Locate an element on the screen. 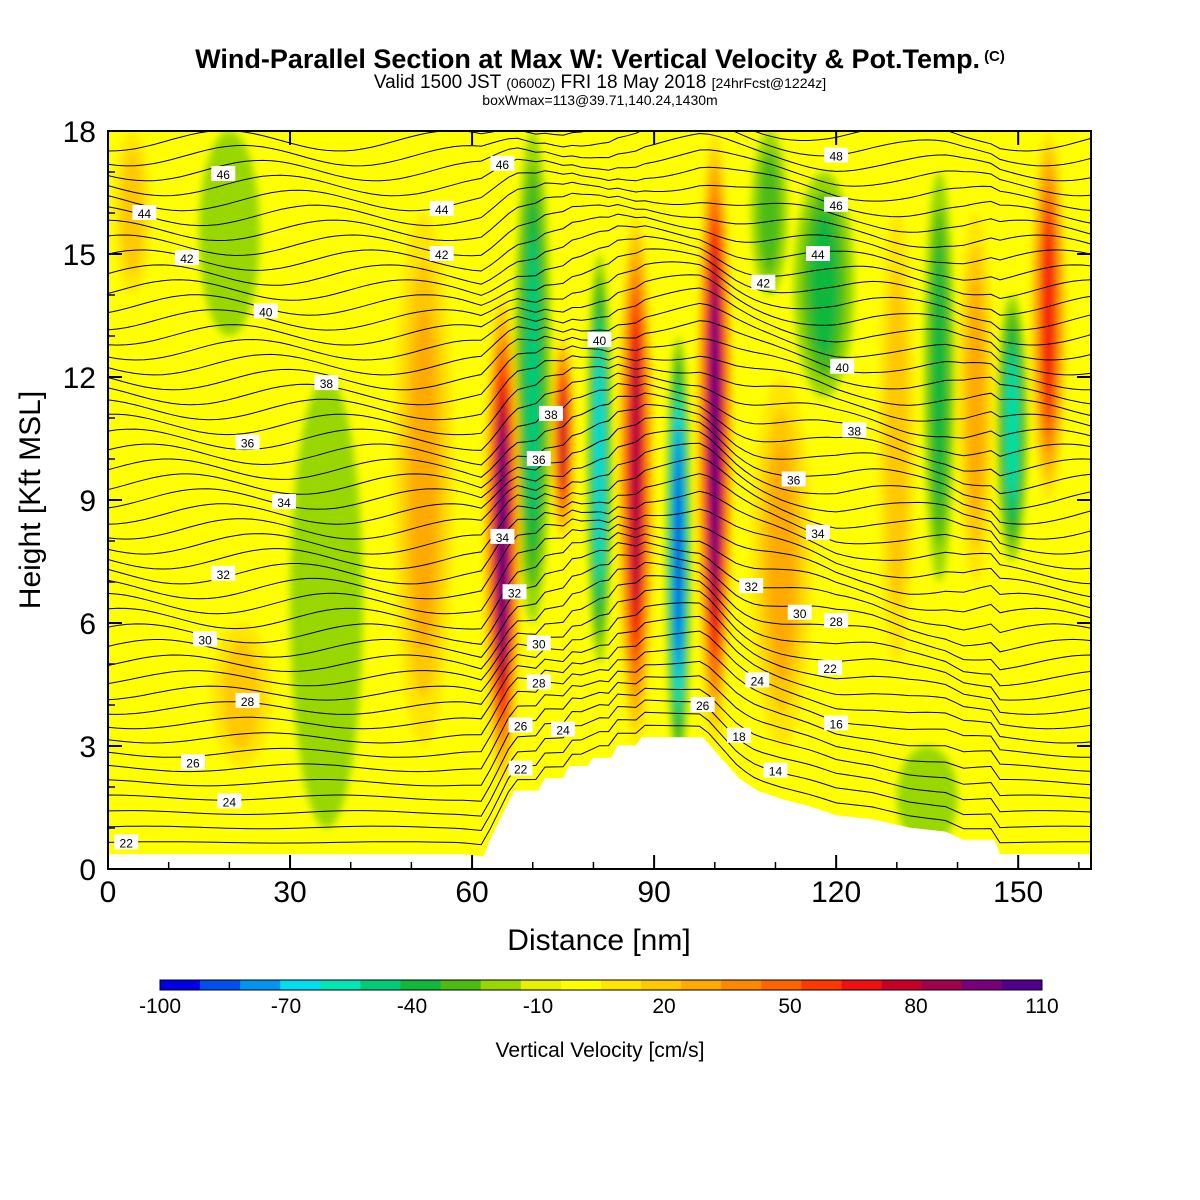 This screenshot has width=1200, height=1200. contour-label-text: 34 is located at coordinates (818, 534).